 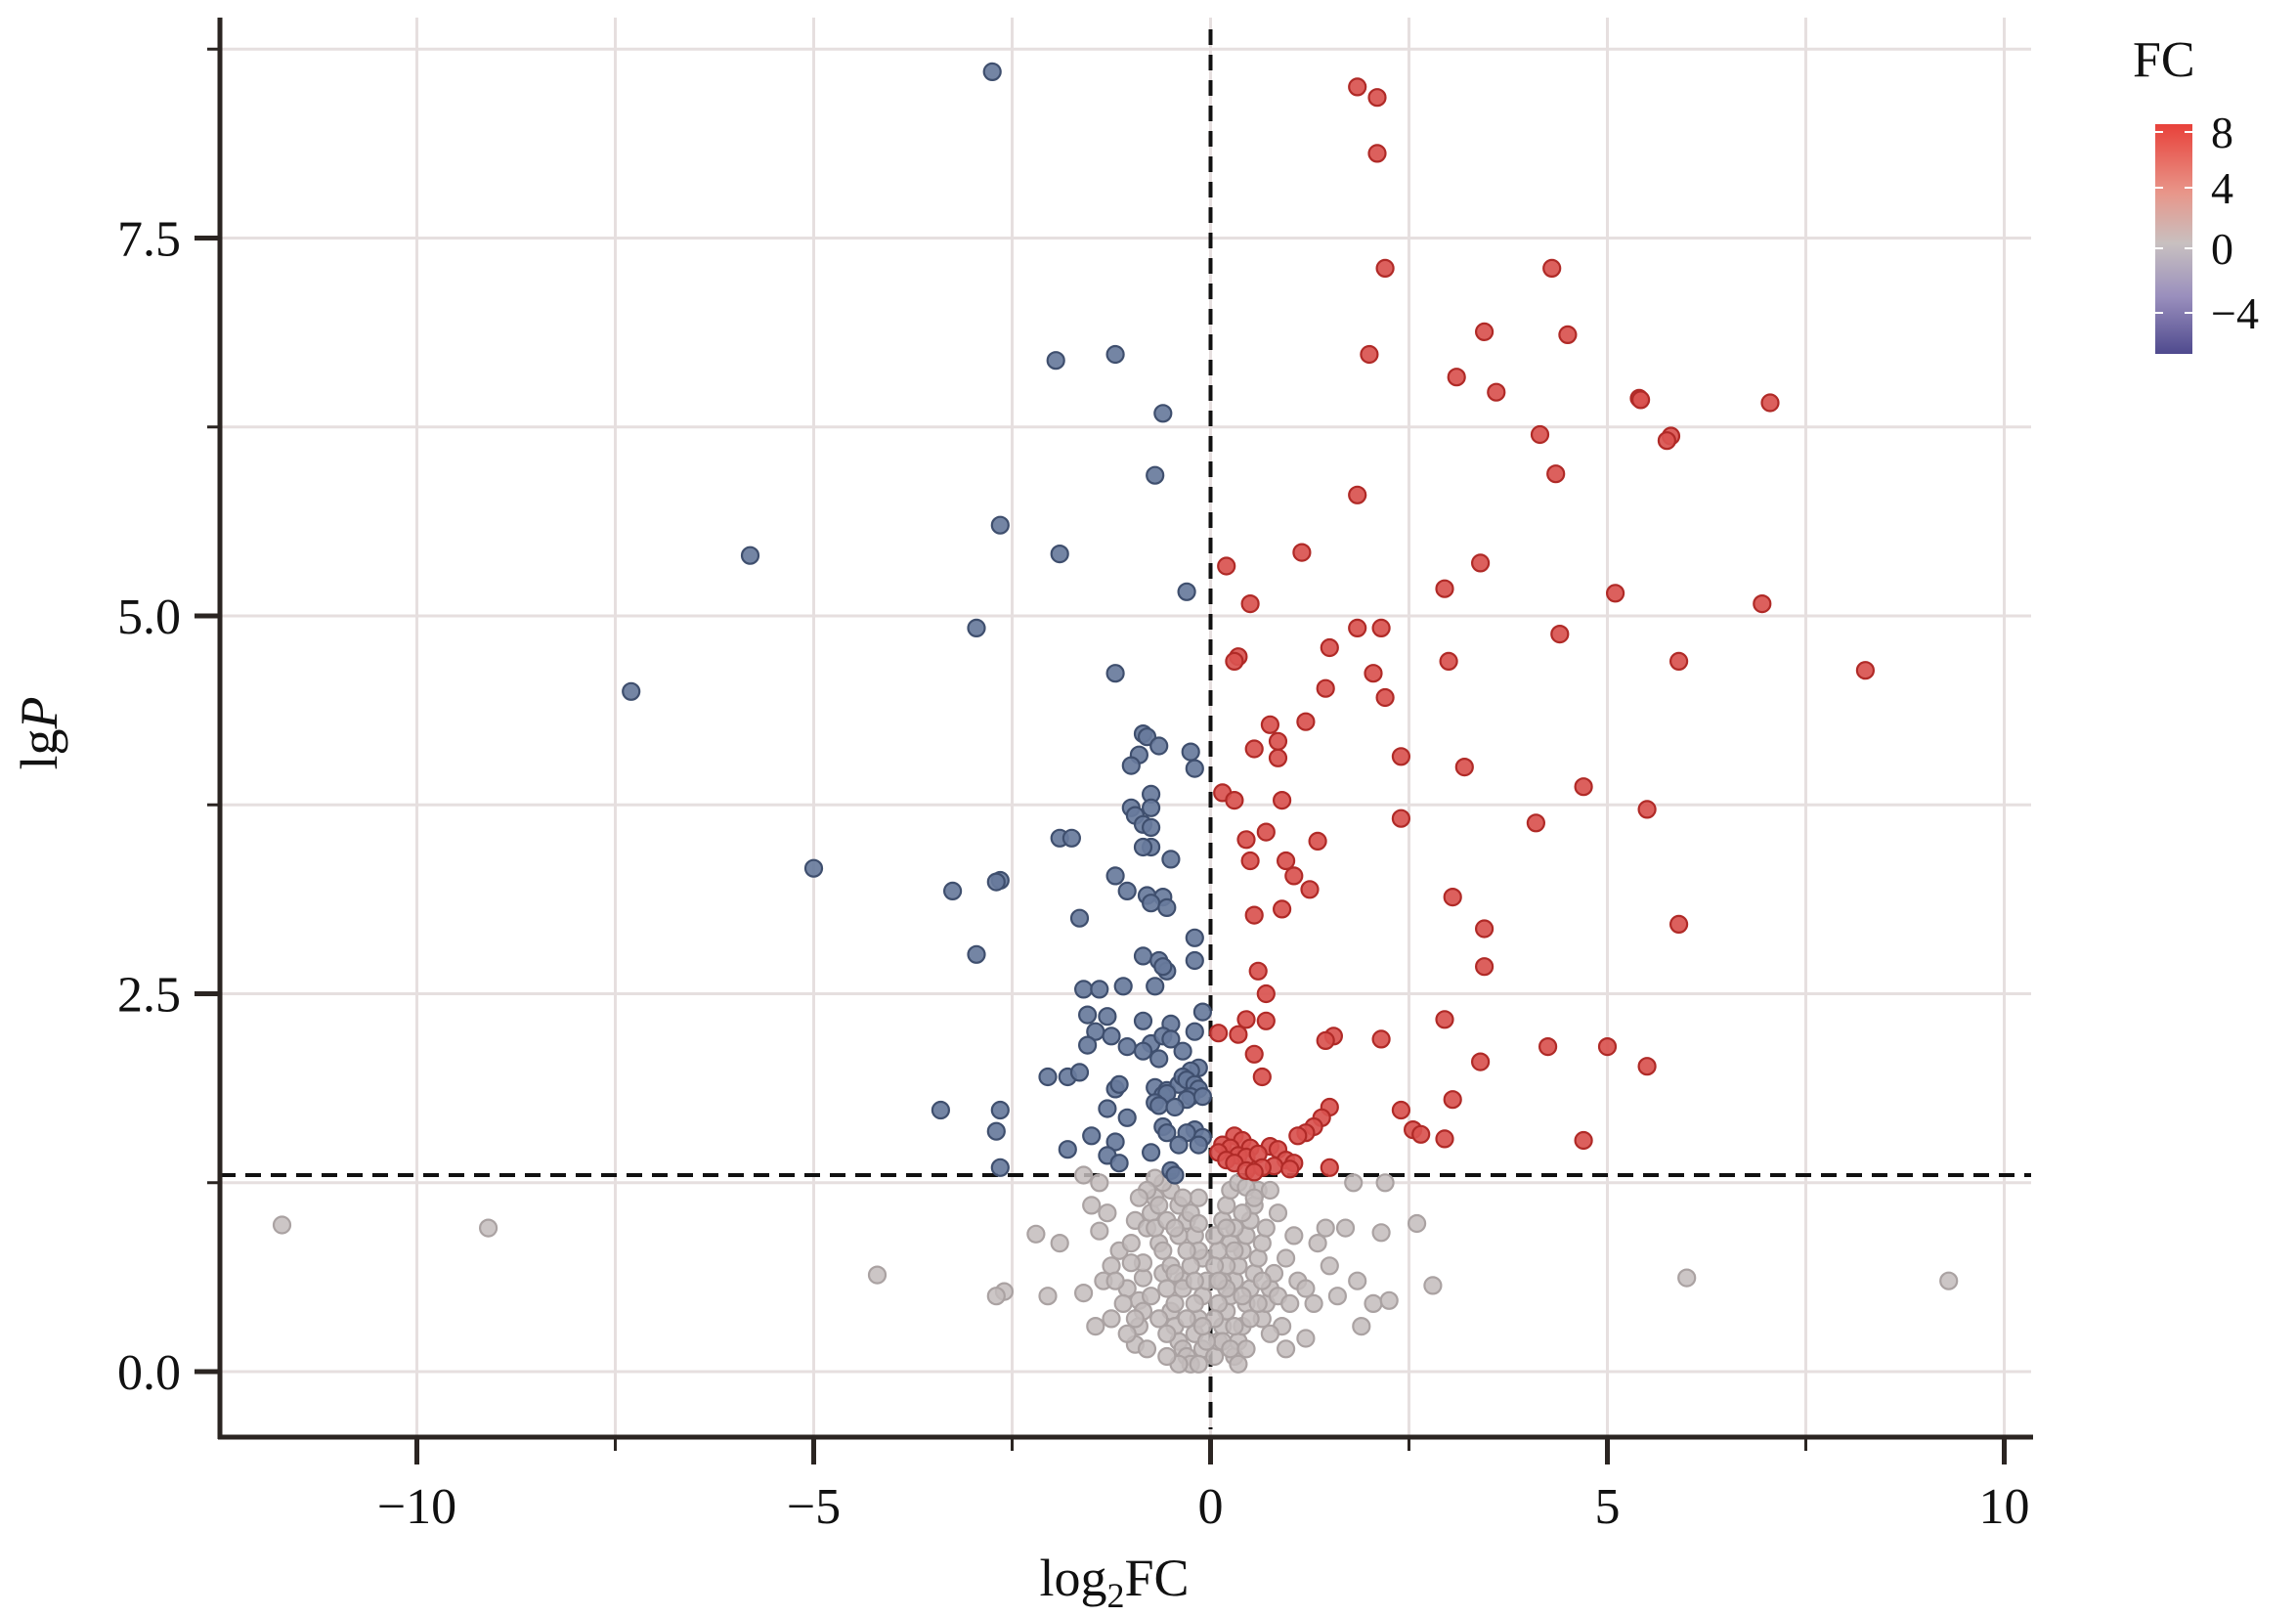 I want to click on x-tick-label: −5, so click(x=814, y=1507).